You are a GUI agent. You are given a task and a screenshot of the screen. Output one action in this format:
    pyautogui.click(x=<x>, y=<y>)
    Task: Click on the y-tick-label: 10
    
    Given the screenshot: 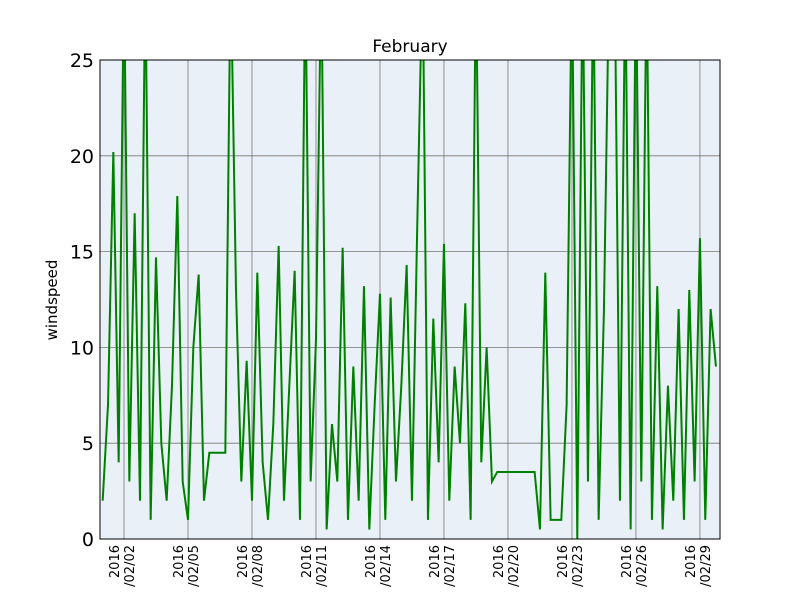 What is the action you would take?
    pyautogui.click(x=82, y=348)
    